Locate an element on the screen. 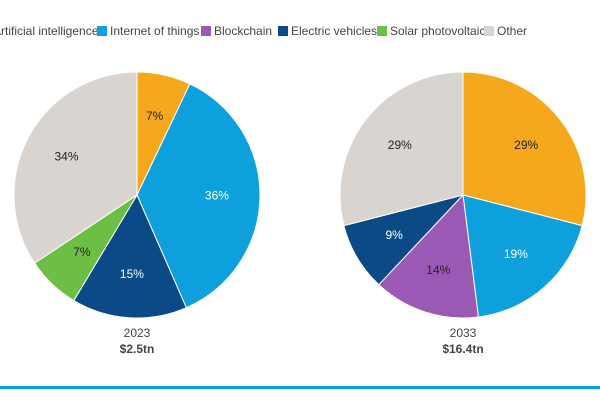 This screenshot has width=600, height=400. pie-year: 2023 is located at coordinates (137, 333).